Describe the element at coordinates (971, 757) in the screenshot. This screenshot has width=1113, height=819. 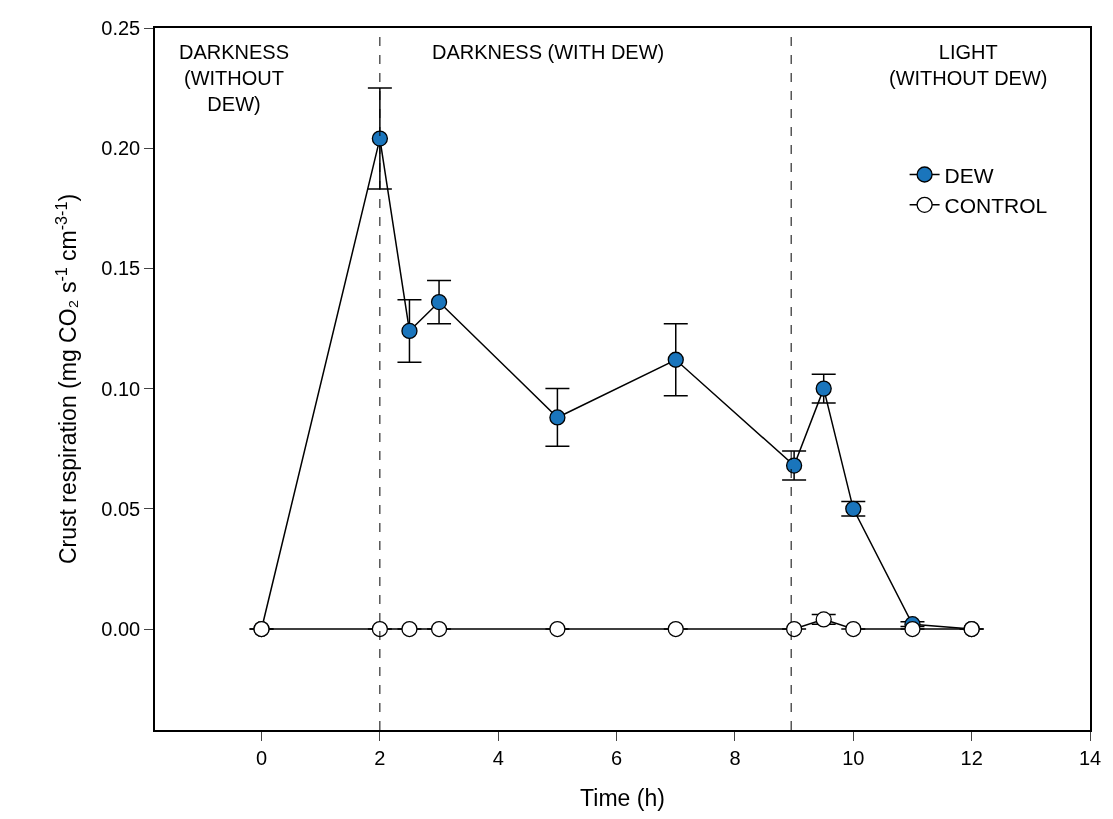
I see `x-tick-label: 12` at that location.